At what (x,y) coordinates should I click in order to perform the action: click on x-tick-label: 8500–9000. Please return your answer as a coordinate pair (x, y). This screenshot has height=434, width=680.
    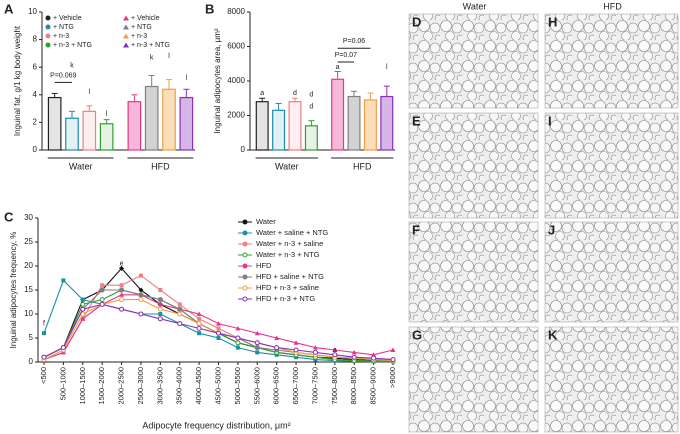
    Looking at the image, I should click on (373, 386).